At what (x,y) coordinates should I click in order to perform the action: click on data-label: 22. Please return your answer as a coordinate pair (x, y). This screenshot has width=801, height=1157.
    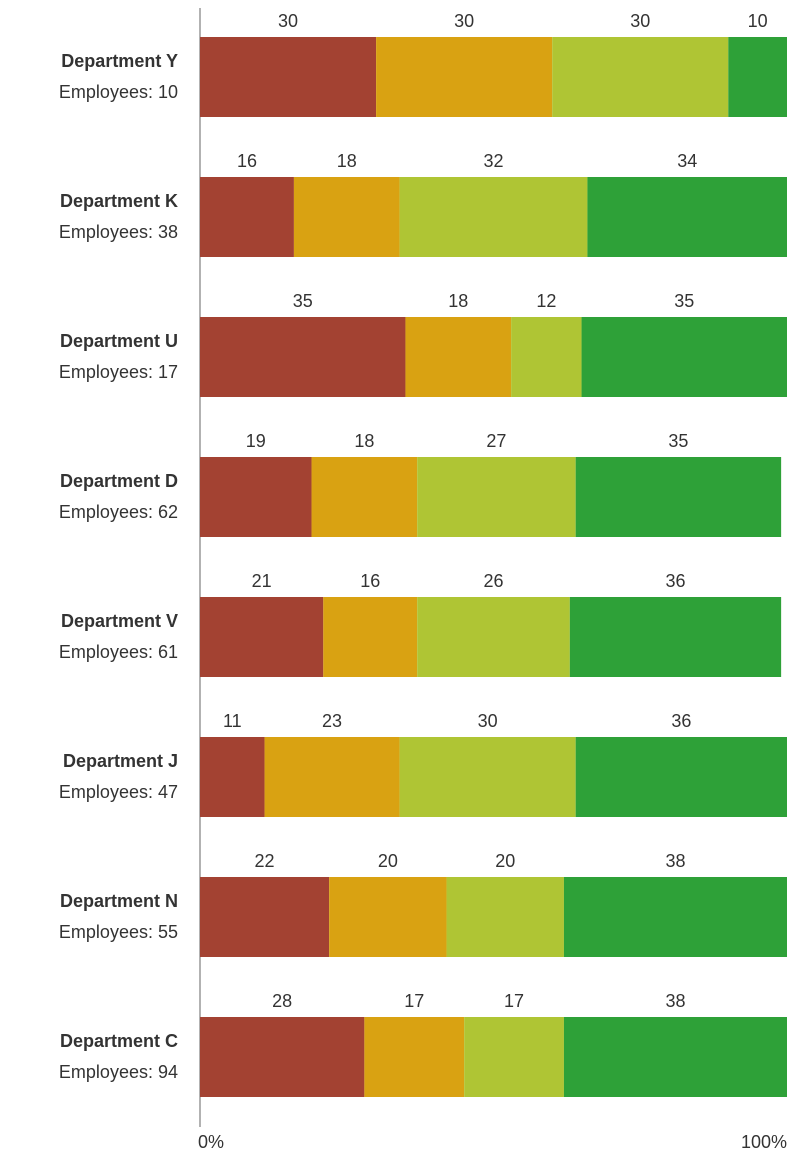
    Looking at the image, I should click on (265, 861).